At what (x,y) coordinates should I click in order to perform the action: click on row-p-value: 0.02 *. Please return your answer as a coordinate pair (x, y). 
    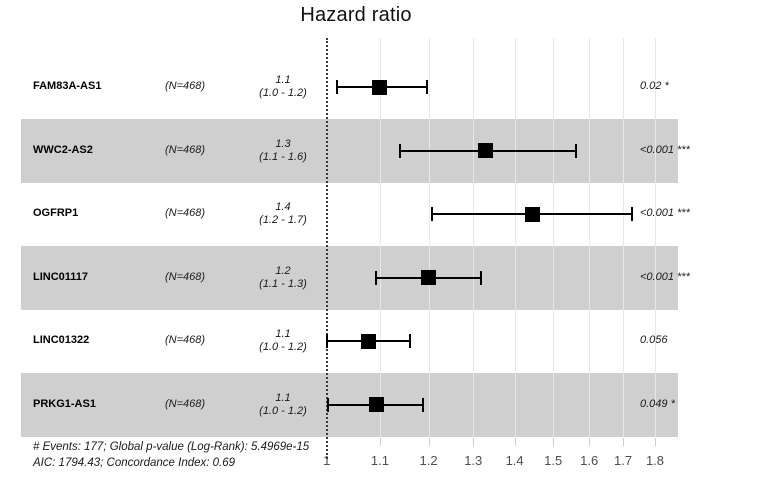
    Looking at the image, I should click on (654, 86).